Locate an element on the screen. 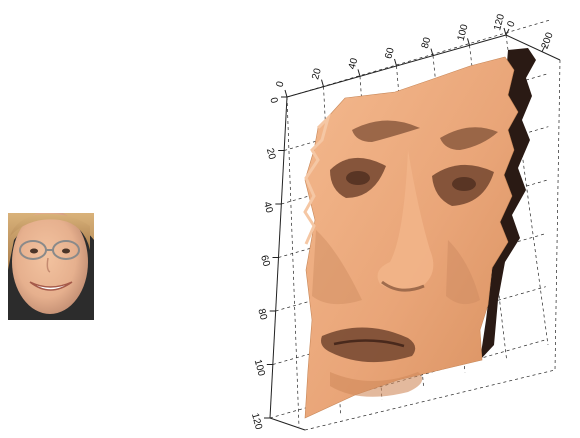 Image resolution: width=580 pixels, height=438 pixels. surface-left-edge is located at coordinates (317, 178).